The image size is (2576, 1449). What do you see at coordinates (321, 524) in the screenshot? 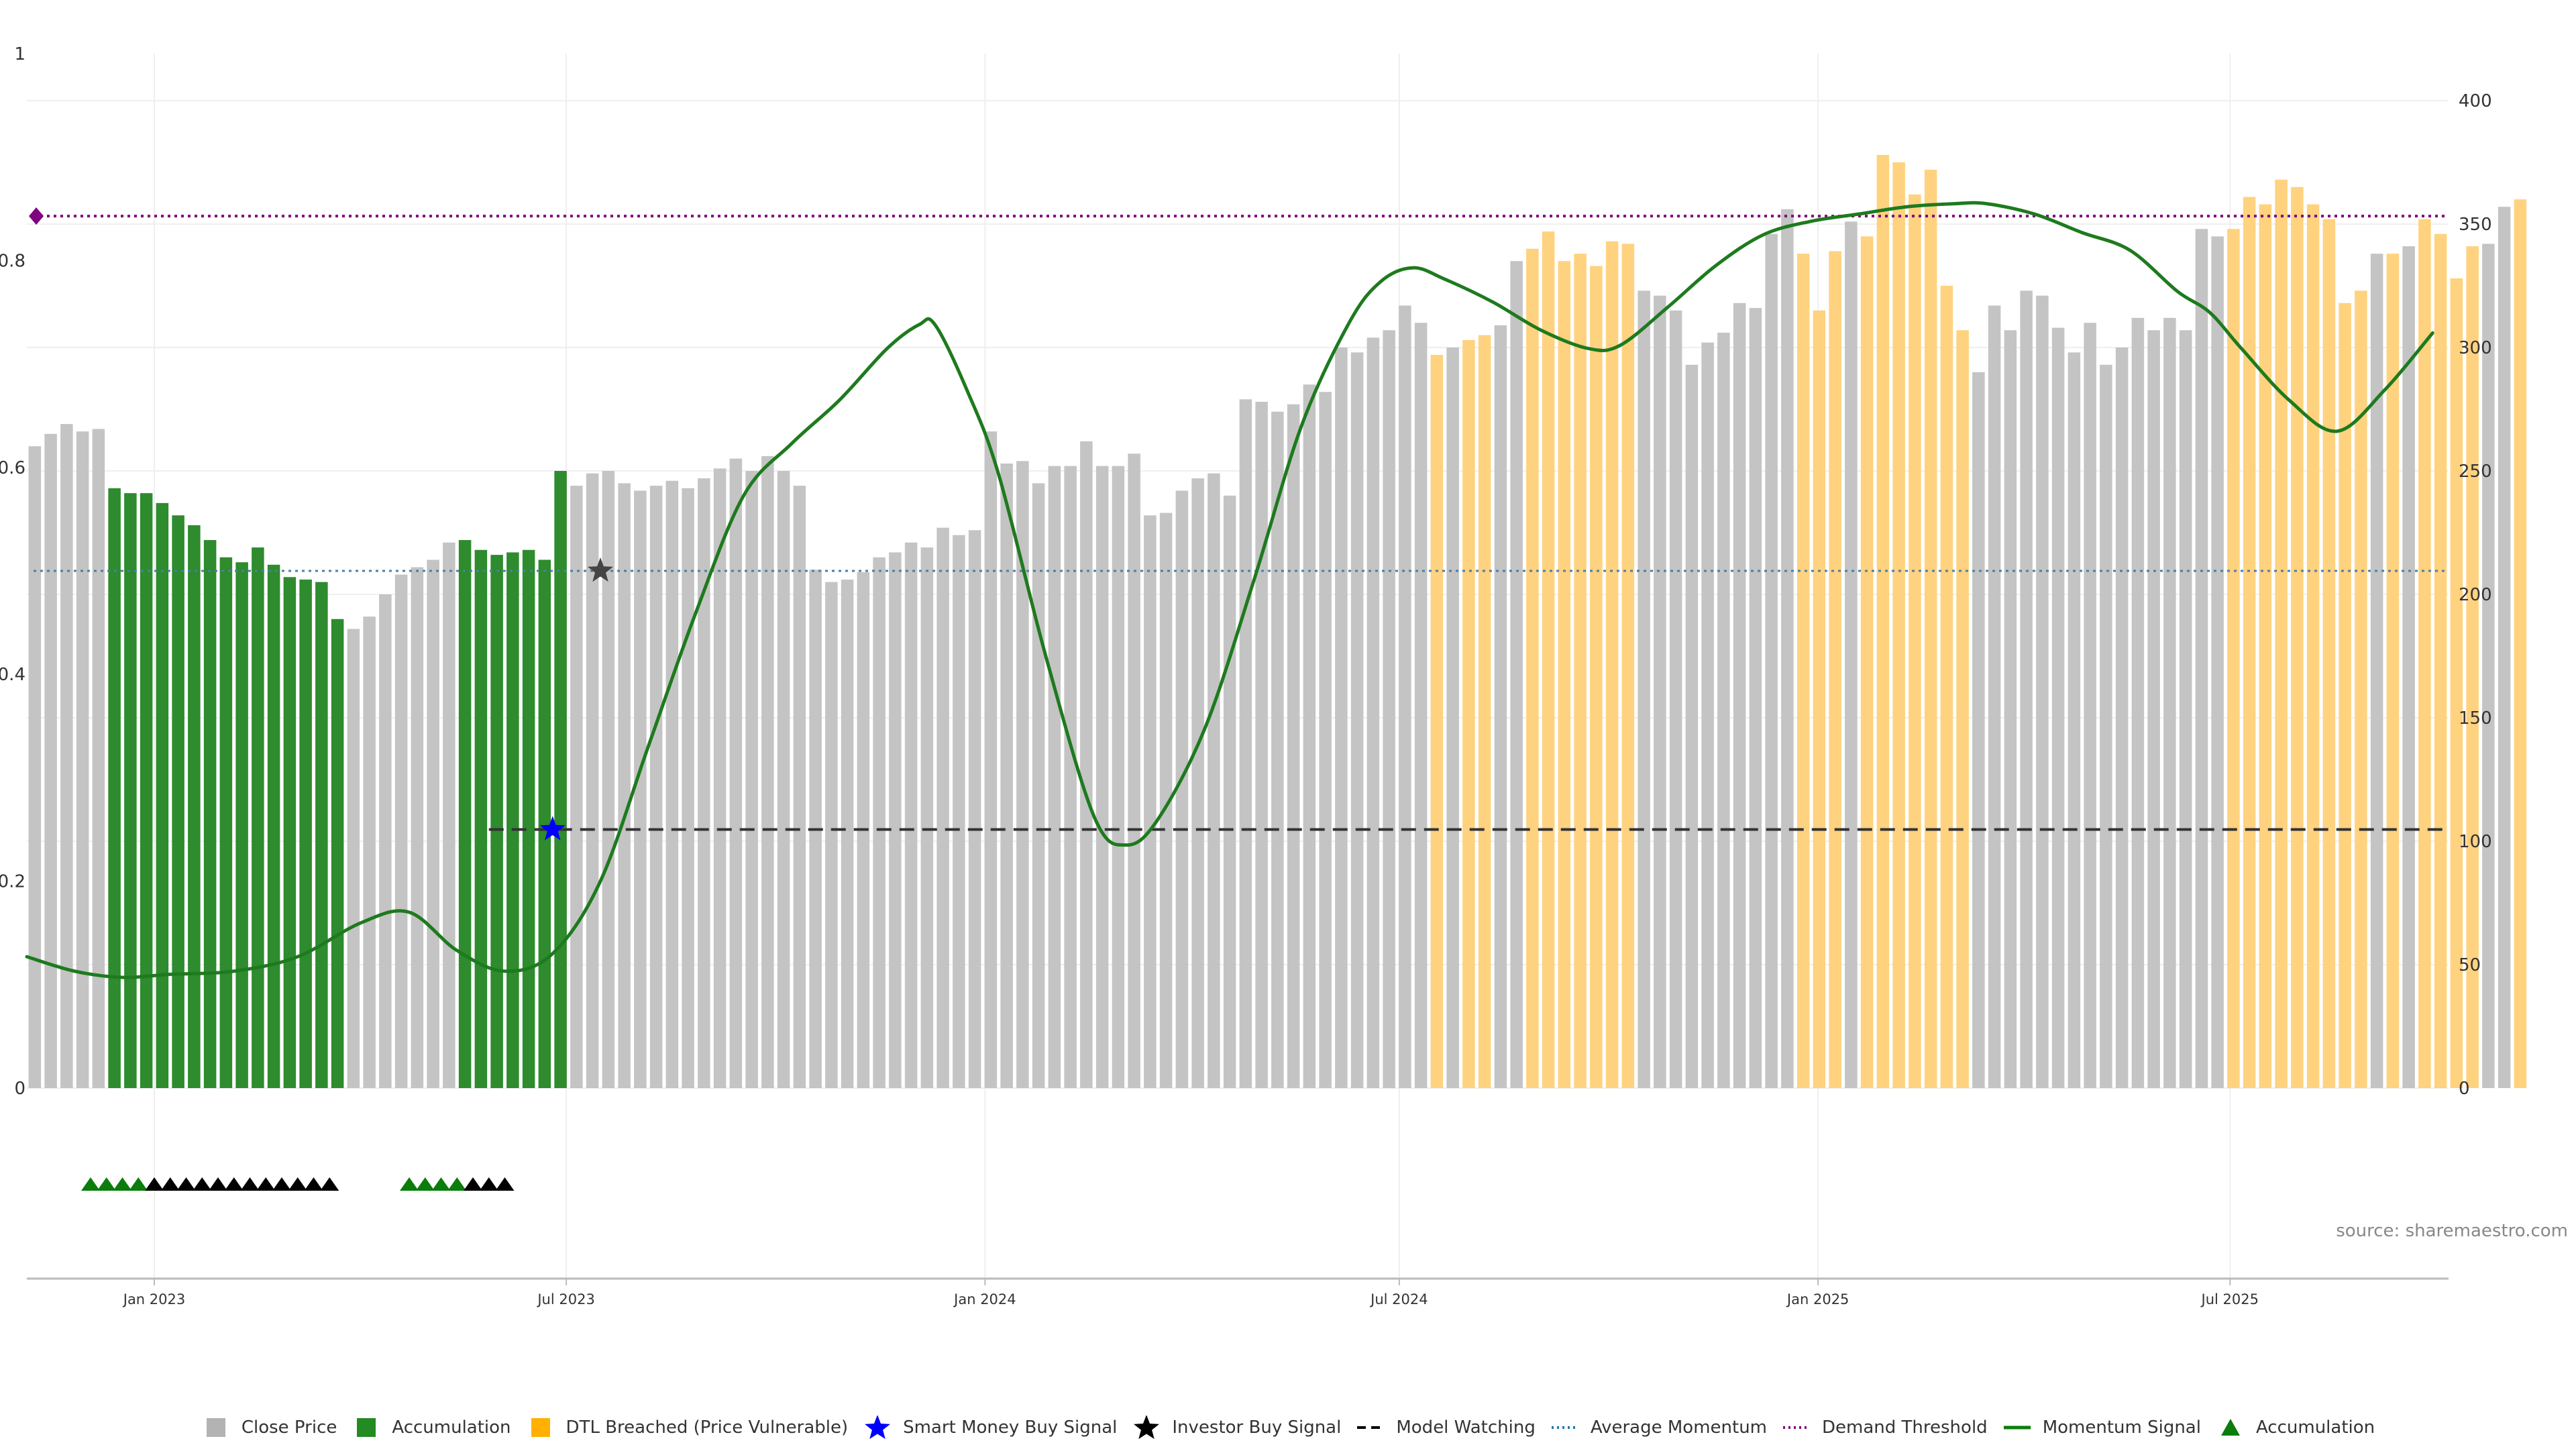
I see `signal-markers` at bounding box center [321, 524].